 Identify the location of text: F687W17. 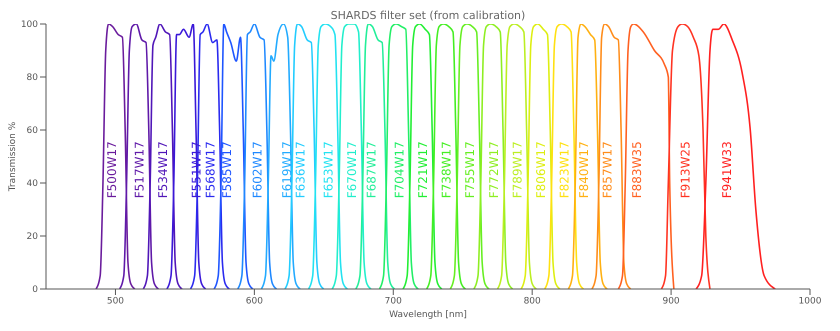
(371, 169).